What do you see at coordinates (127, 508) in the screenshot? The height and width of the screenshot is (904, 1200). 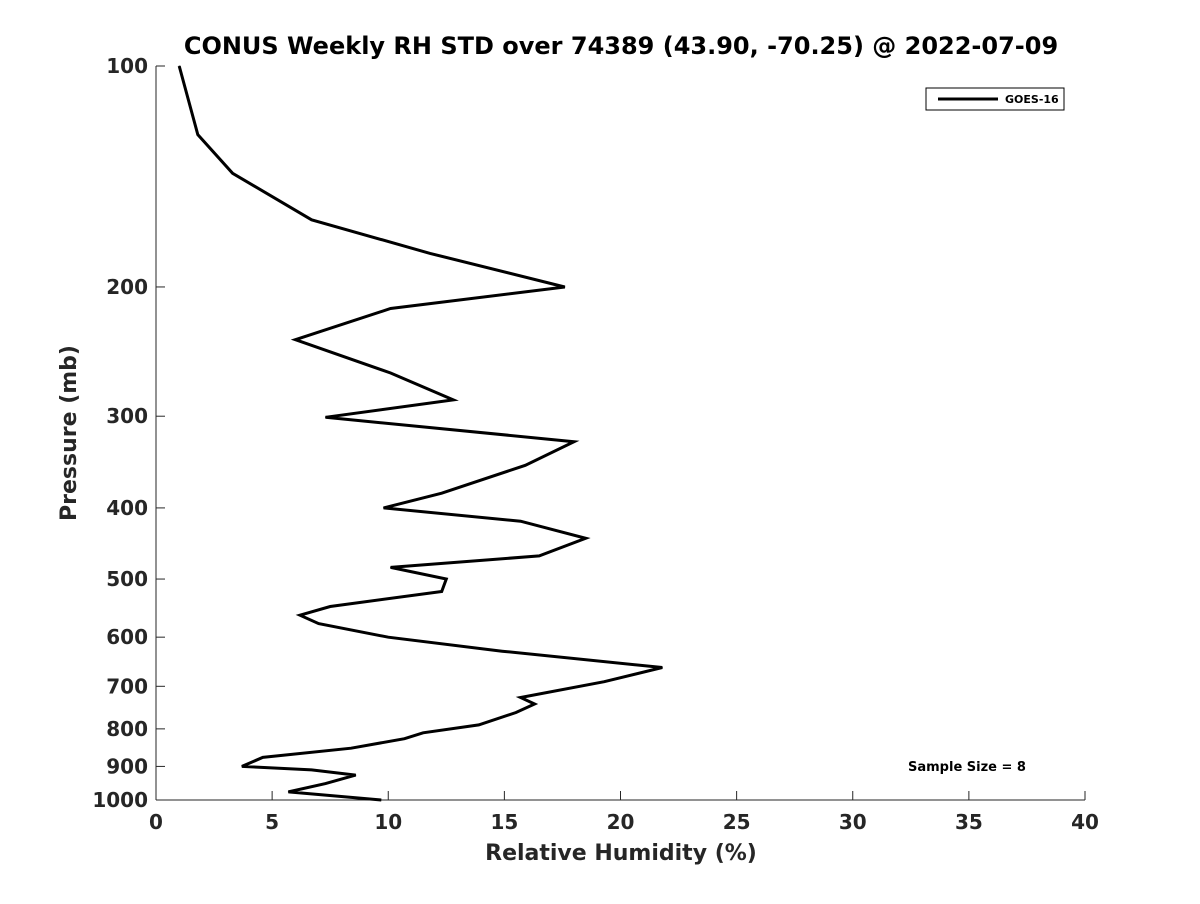 I see `y-tick-label: 400` at bounding box center [127, 508].